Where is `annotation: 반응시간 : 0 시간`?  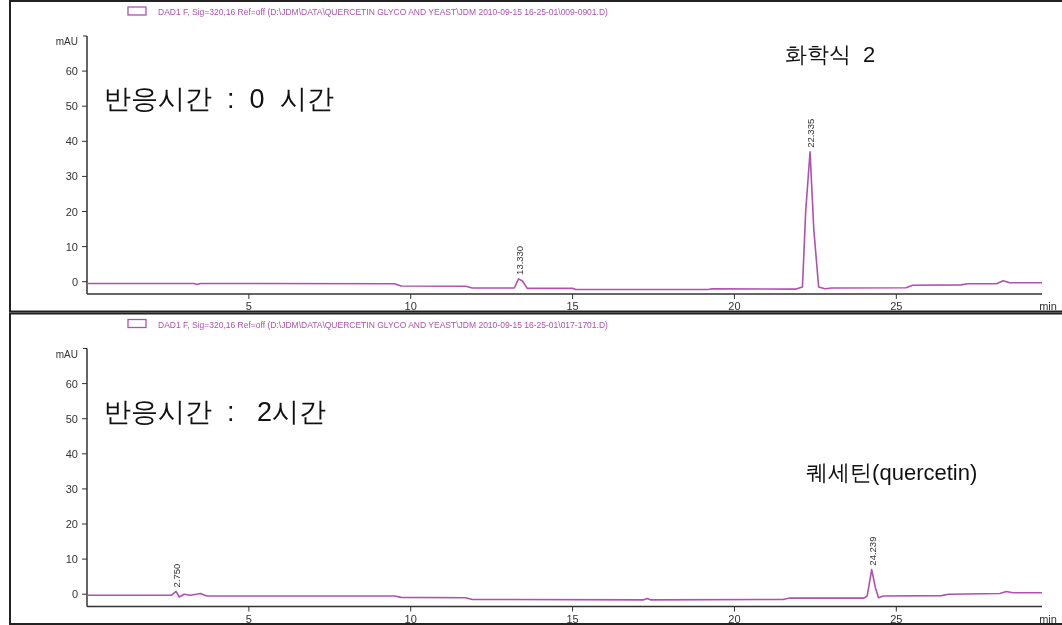 annotation: 반응시간 : 0 시간 is located at coordinates (219, 99).